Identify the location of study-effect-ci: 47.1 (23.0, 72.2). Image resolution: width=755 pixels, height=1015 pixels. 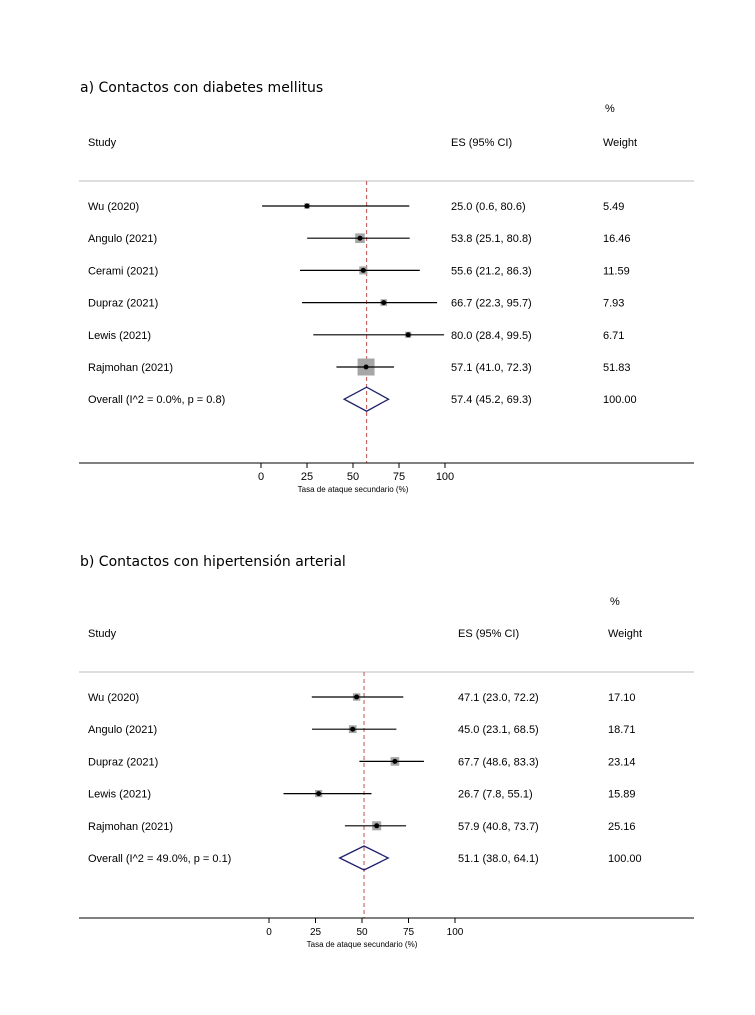
(498, 698).